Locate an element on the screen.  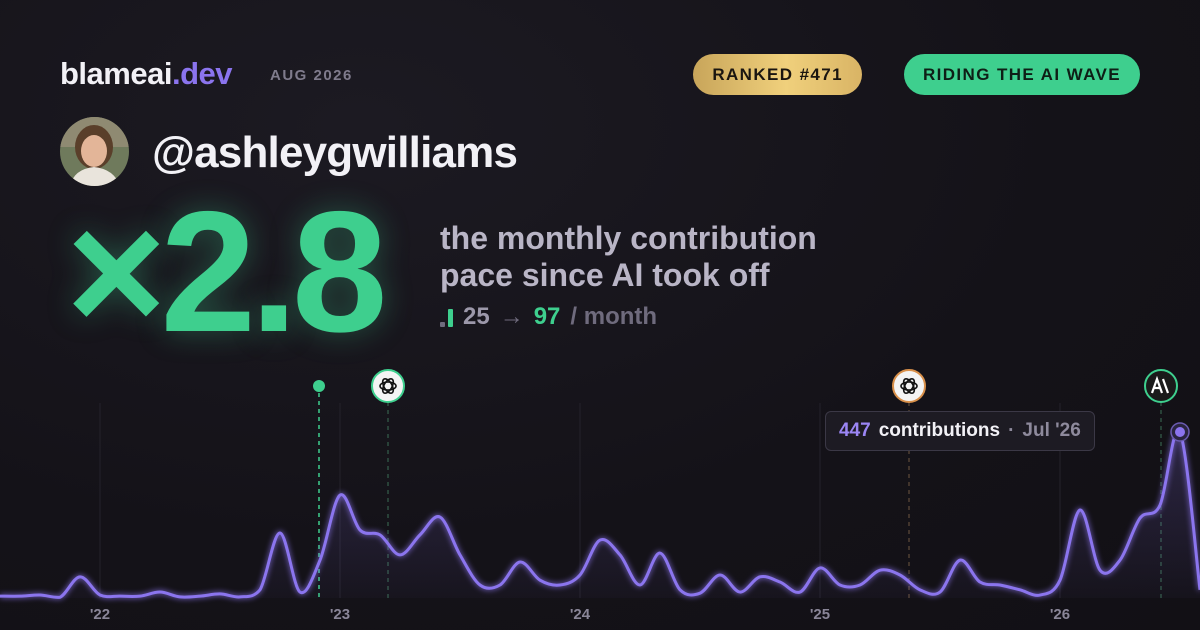
pace-after: 97 is located at coordinates (547, 316).